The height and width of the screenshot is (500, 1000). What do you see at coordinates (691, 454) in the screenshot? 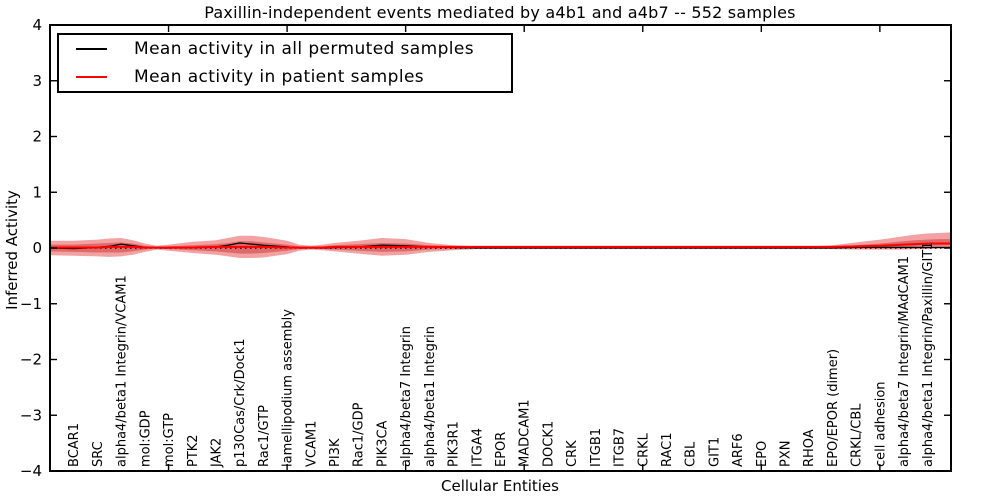
I see `category-label: CBL` at bounding box center [691, 454].